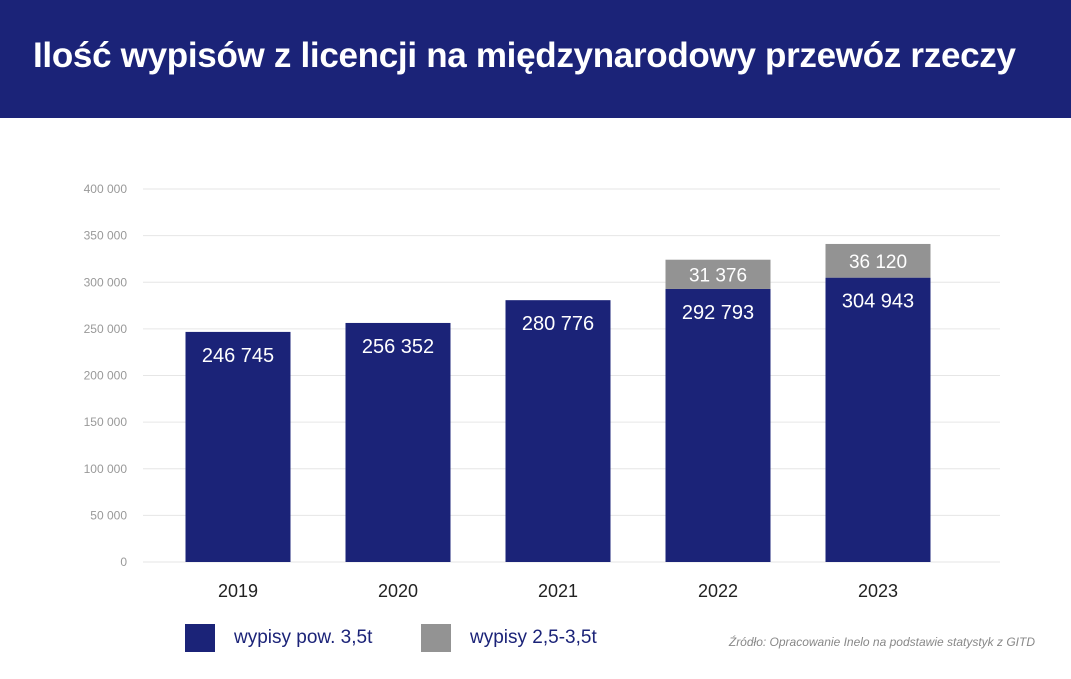  Describe the element at coordinates (718, 425) in the screenshot. I see `bar-over-3-5t-2022` at that location.